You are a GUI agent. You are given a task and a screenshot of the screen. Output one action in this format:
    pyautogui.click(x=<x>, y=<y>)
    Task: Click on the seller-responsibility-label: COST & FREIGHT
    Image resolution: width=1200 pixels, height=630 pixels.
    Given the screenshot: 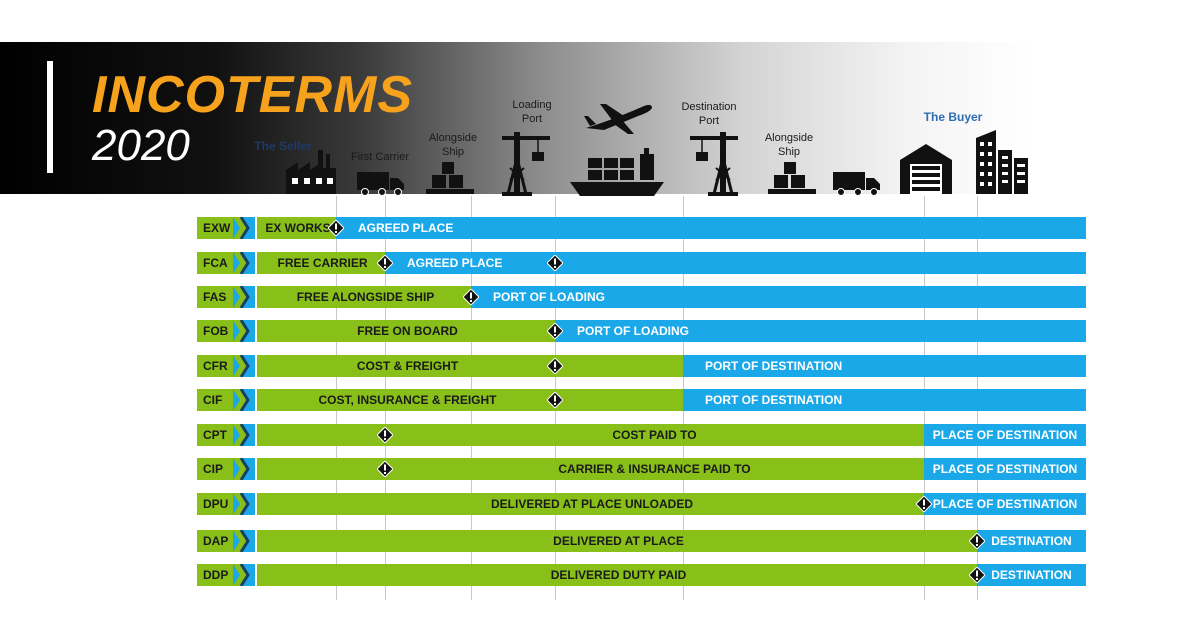 What is the action you would take?
    pyautogui.click(x=407, y=366)
    